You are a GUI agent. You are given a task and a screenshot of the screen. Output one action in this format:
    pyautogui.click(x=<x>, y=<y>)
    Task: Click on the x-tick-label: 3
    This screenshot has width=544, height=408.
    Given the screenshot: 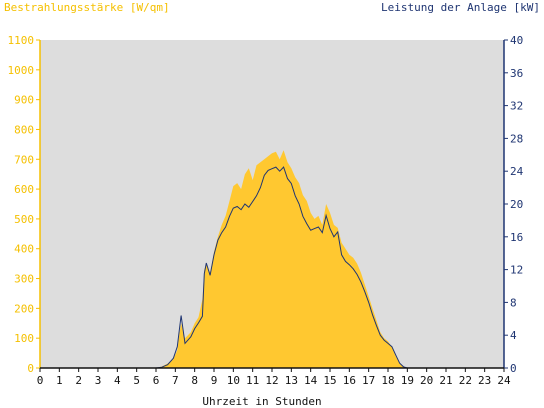 What is the action you would take?
    pyautogui.click(x=98, y=380)
    